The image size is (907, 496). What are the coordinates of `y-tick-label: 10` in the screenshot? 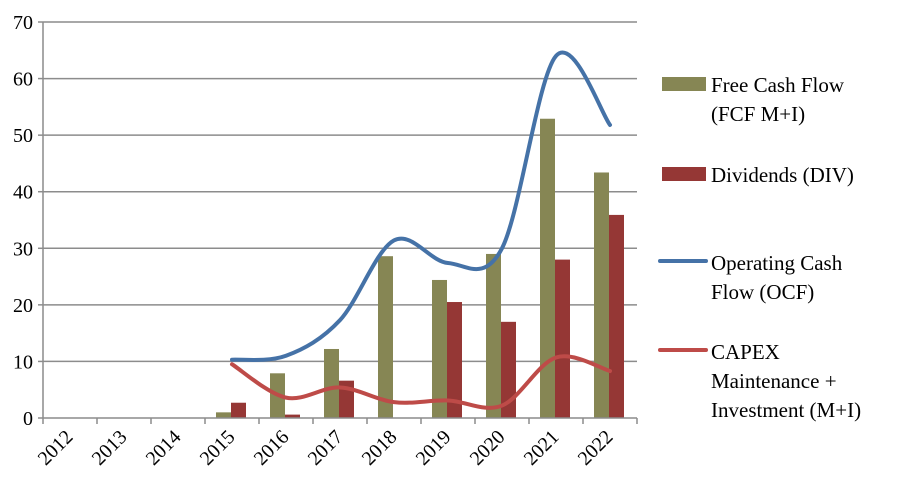 It's located at (23, 362).